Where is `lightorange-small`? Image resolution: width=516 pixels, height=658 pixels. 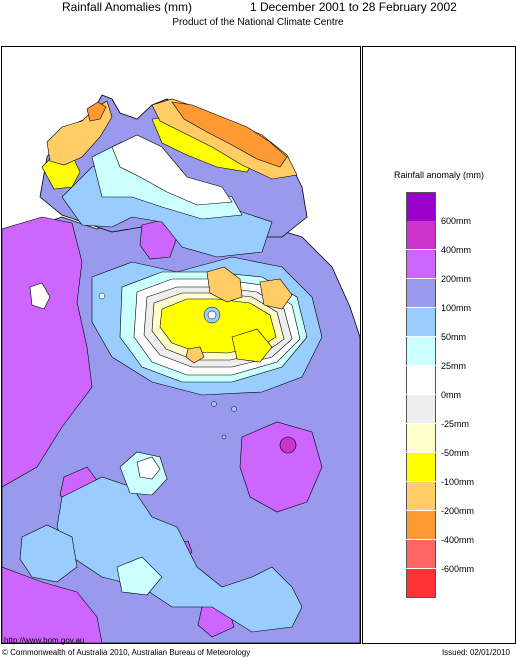 lightorange-small is located at coordinates (195, 355).